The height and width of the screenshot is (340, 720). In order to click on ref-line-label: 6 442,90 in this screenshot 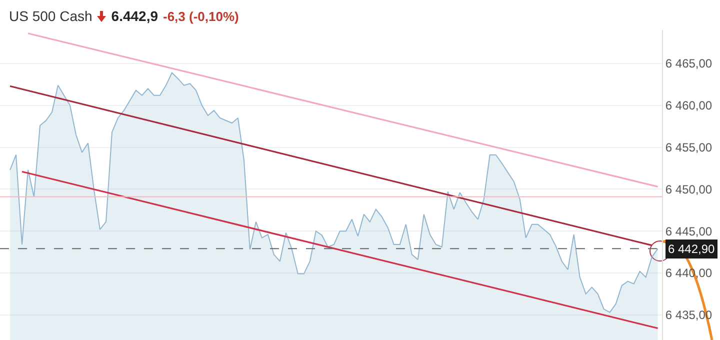, I will do `click(692, 249)`.